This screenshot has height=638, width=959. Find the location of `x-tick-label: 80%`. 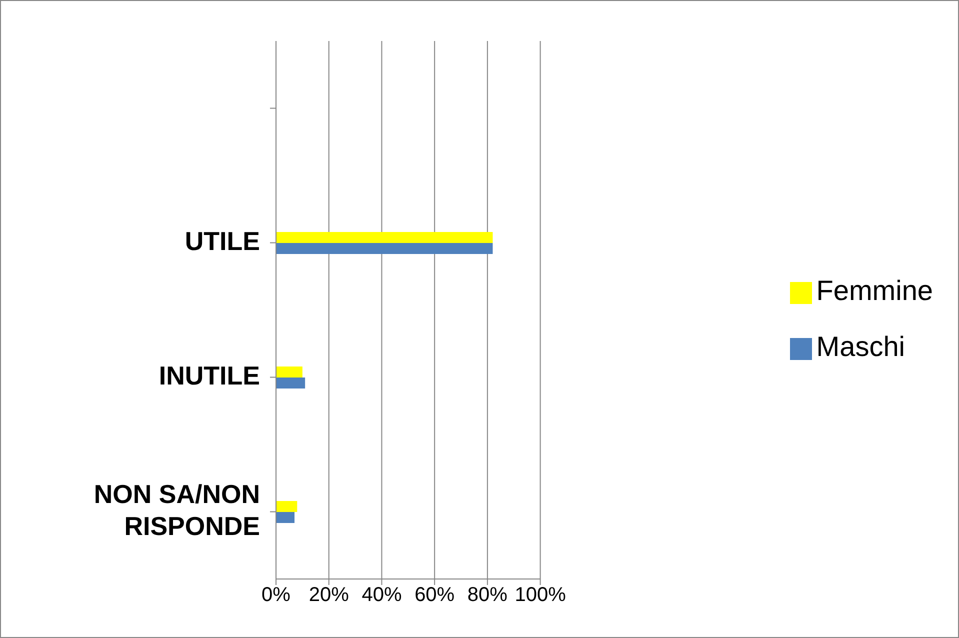

x-tick-label: 80% is located at coordinates (487, 595).